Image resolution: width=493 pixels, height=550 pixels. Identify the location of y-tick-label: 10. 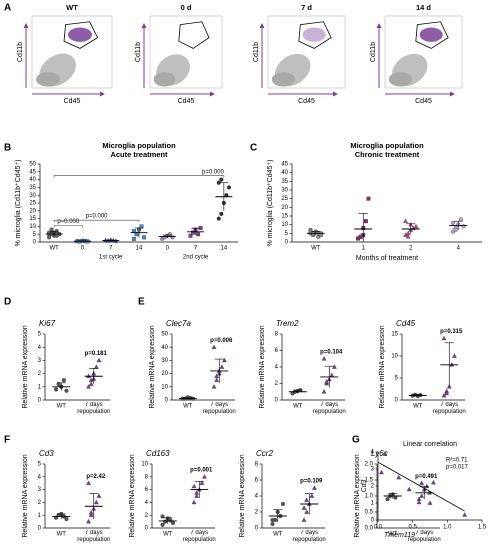
(394, 357).